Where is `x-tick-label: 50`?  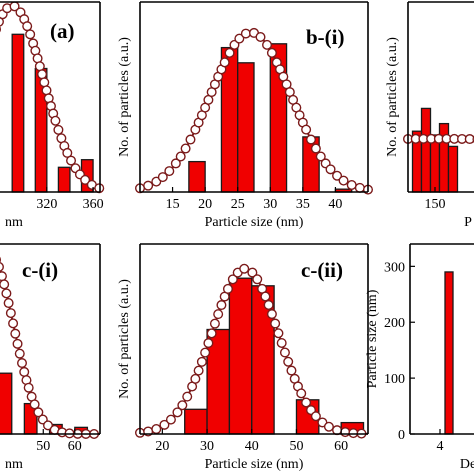
x-tick-label: 50 is located at coordinates (43, 446).